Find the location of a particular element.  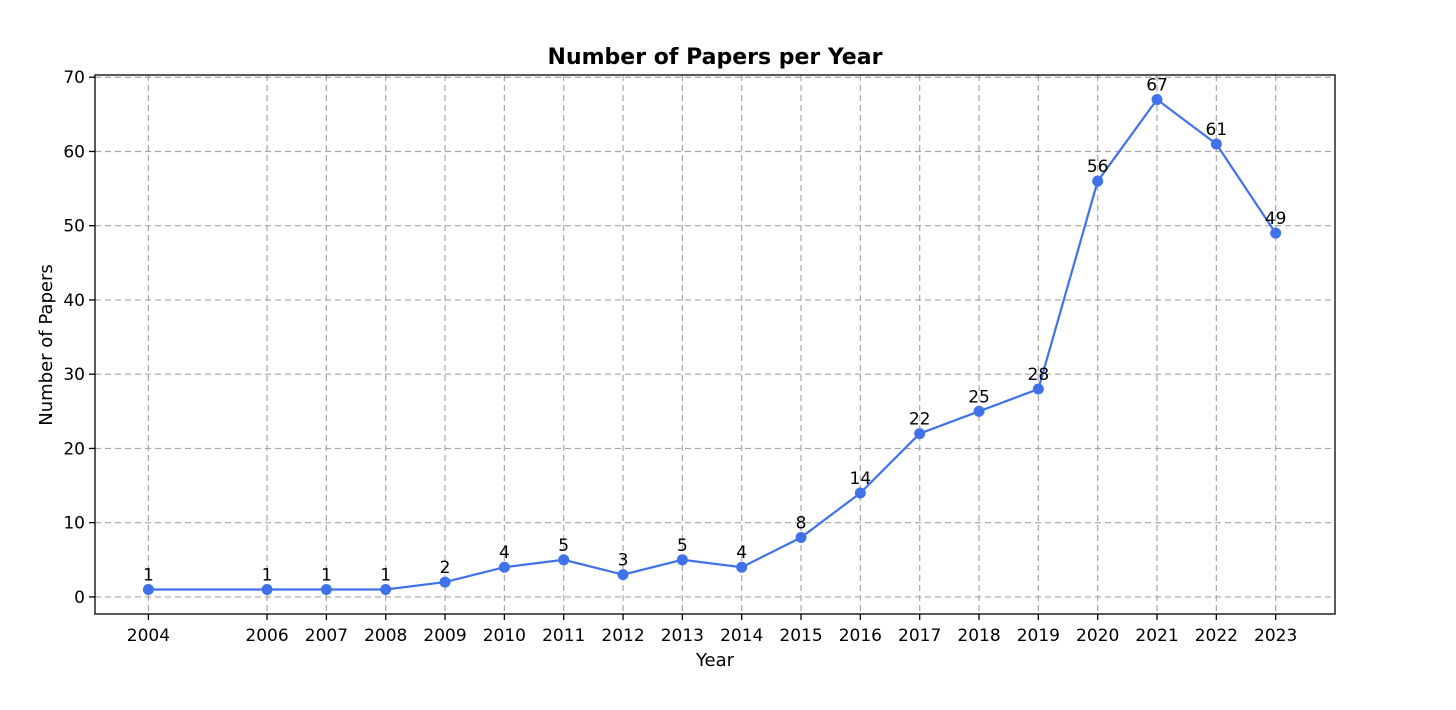

data-label: 61 is located at coordinates (1217, 130).